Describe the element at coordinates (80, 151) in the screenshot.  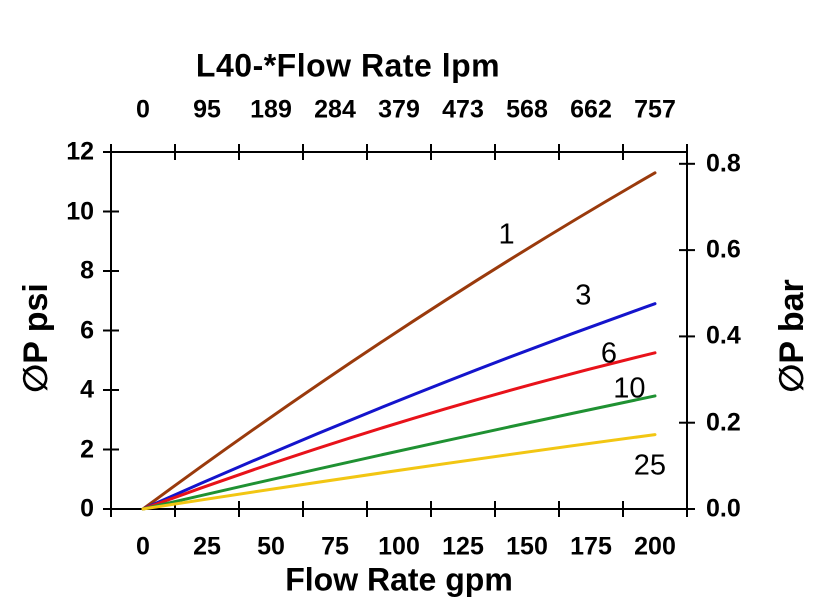
I see `left-tick-label: 12` at that location.